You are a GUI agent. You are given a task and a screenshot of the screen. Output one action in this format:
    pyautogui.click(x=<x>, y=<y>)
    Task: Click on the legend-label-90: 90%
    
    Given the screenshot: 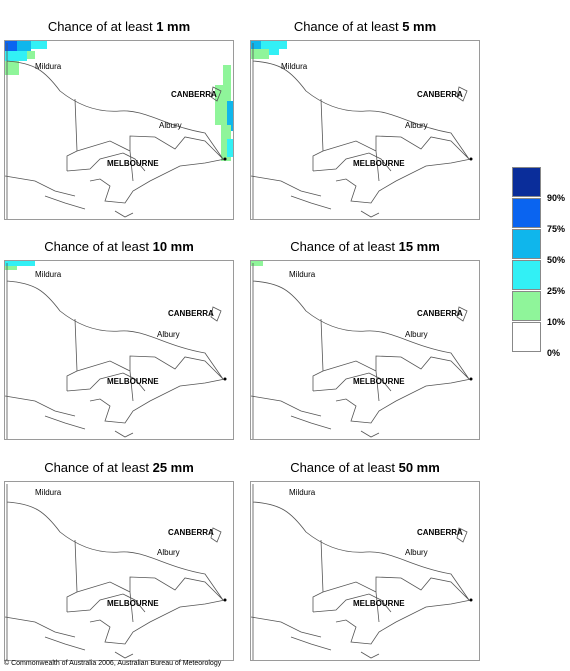 What is the action you would take?
    pyautogui.click(x=556, y=198)
    